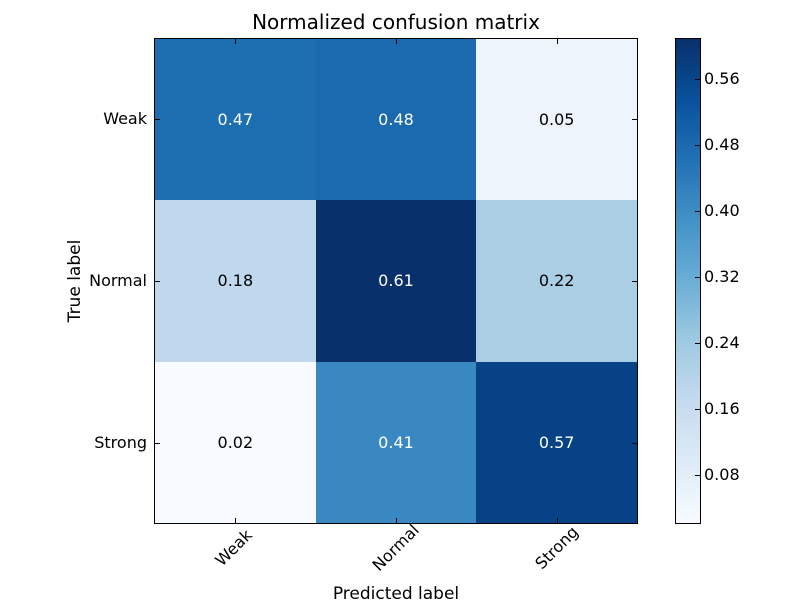 The width and height of the screenshot is (800, 600). I want to click on y-tick-label-strong: Strong, so click(120, 442).